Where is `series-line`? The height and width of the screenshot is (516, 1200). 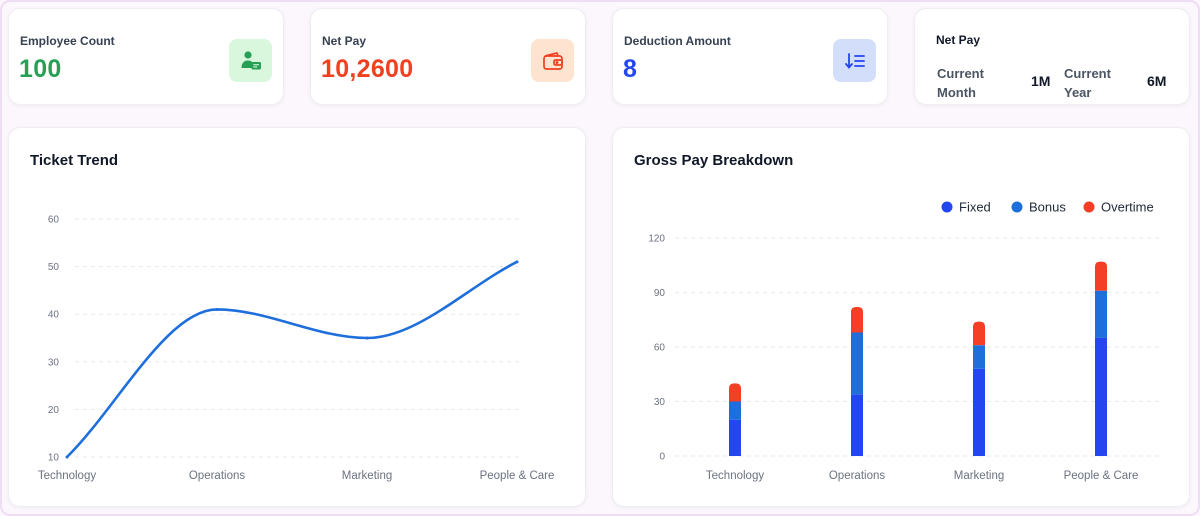 series-line is located at coordinates (292, 359).